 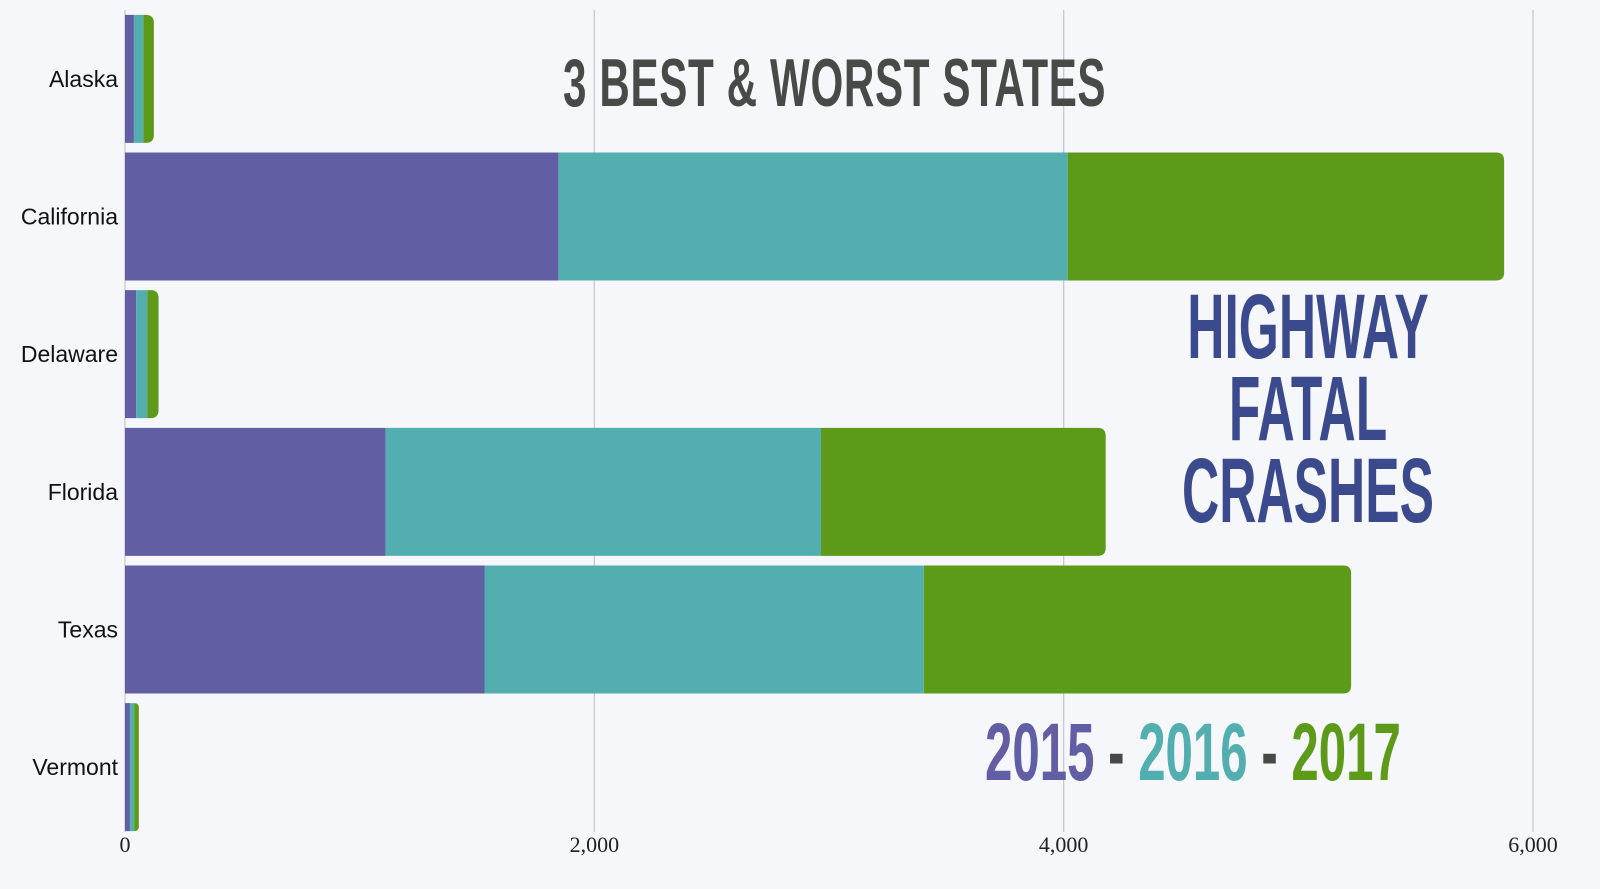 What do you see at coordinates (1308, 491) in the screenshot?
I see `subtitle-line: CRASHES` at bounding box center [1308, 491].